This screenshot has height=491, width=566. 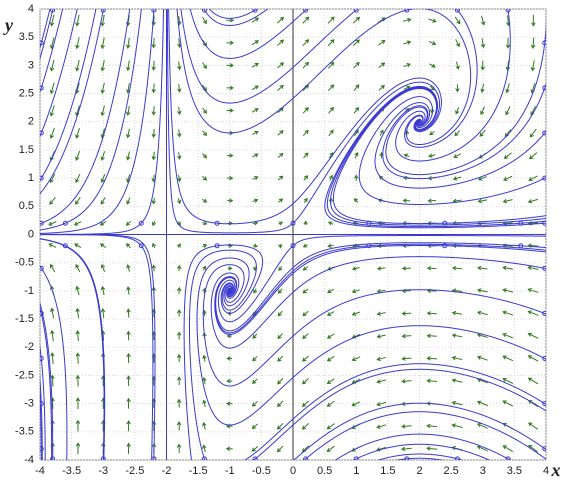 What do you see at coordinates (31, 65) in the screenshot?
I see `y-tick-label: 3` at bounding box center [31, 65].